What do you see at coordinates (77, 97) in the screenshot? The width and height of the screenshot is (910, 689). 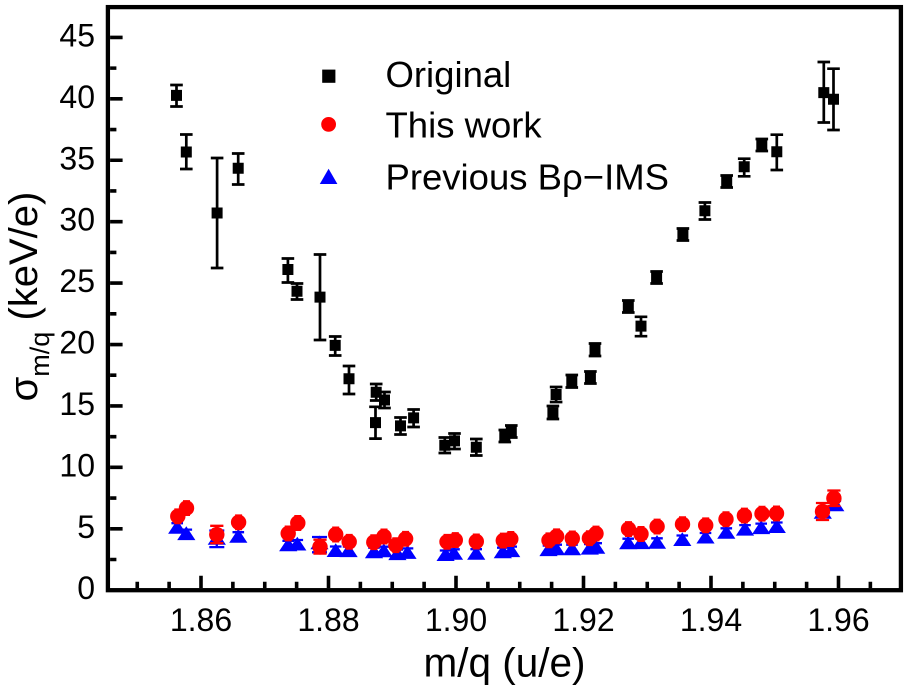 I see `svg-text: 40` at bounding box center [77, 97].